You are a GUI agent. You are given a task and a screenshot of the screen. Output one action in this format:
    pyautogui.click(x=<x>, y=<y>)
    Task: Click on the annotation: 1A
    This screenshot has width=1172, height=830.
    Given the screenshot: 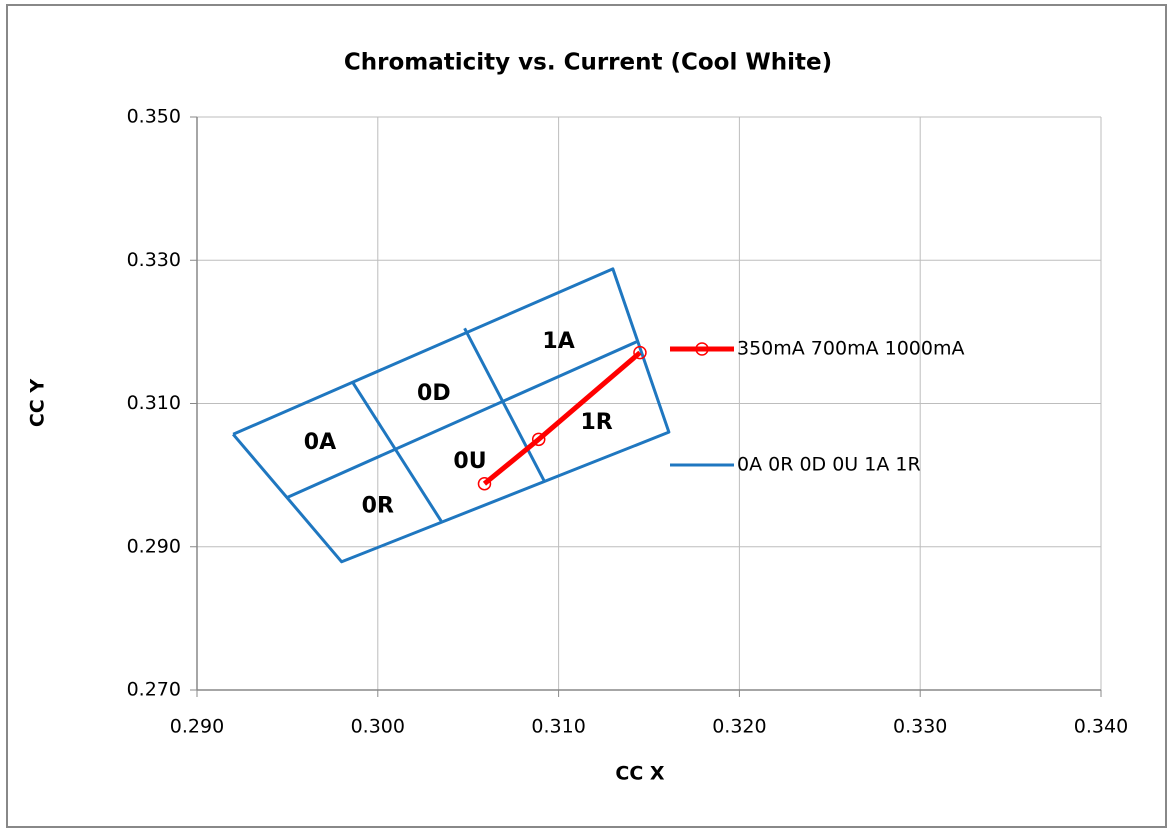 What is the action you would take?
    pyautogui.click(x=558, y=341)
    